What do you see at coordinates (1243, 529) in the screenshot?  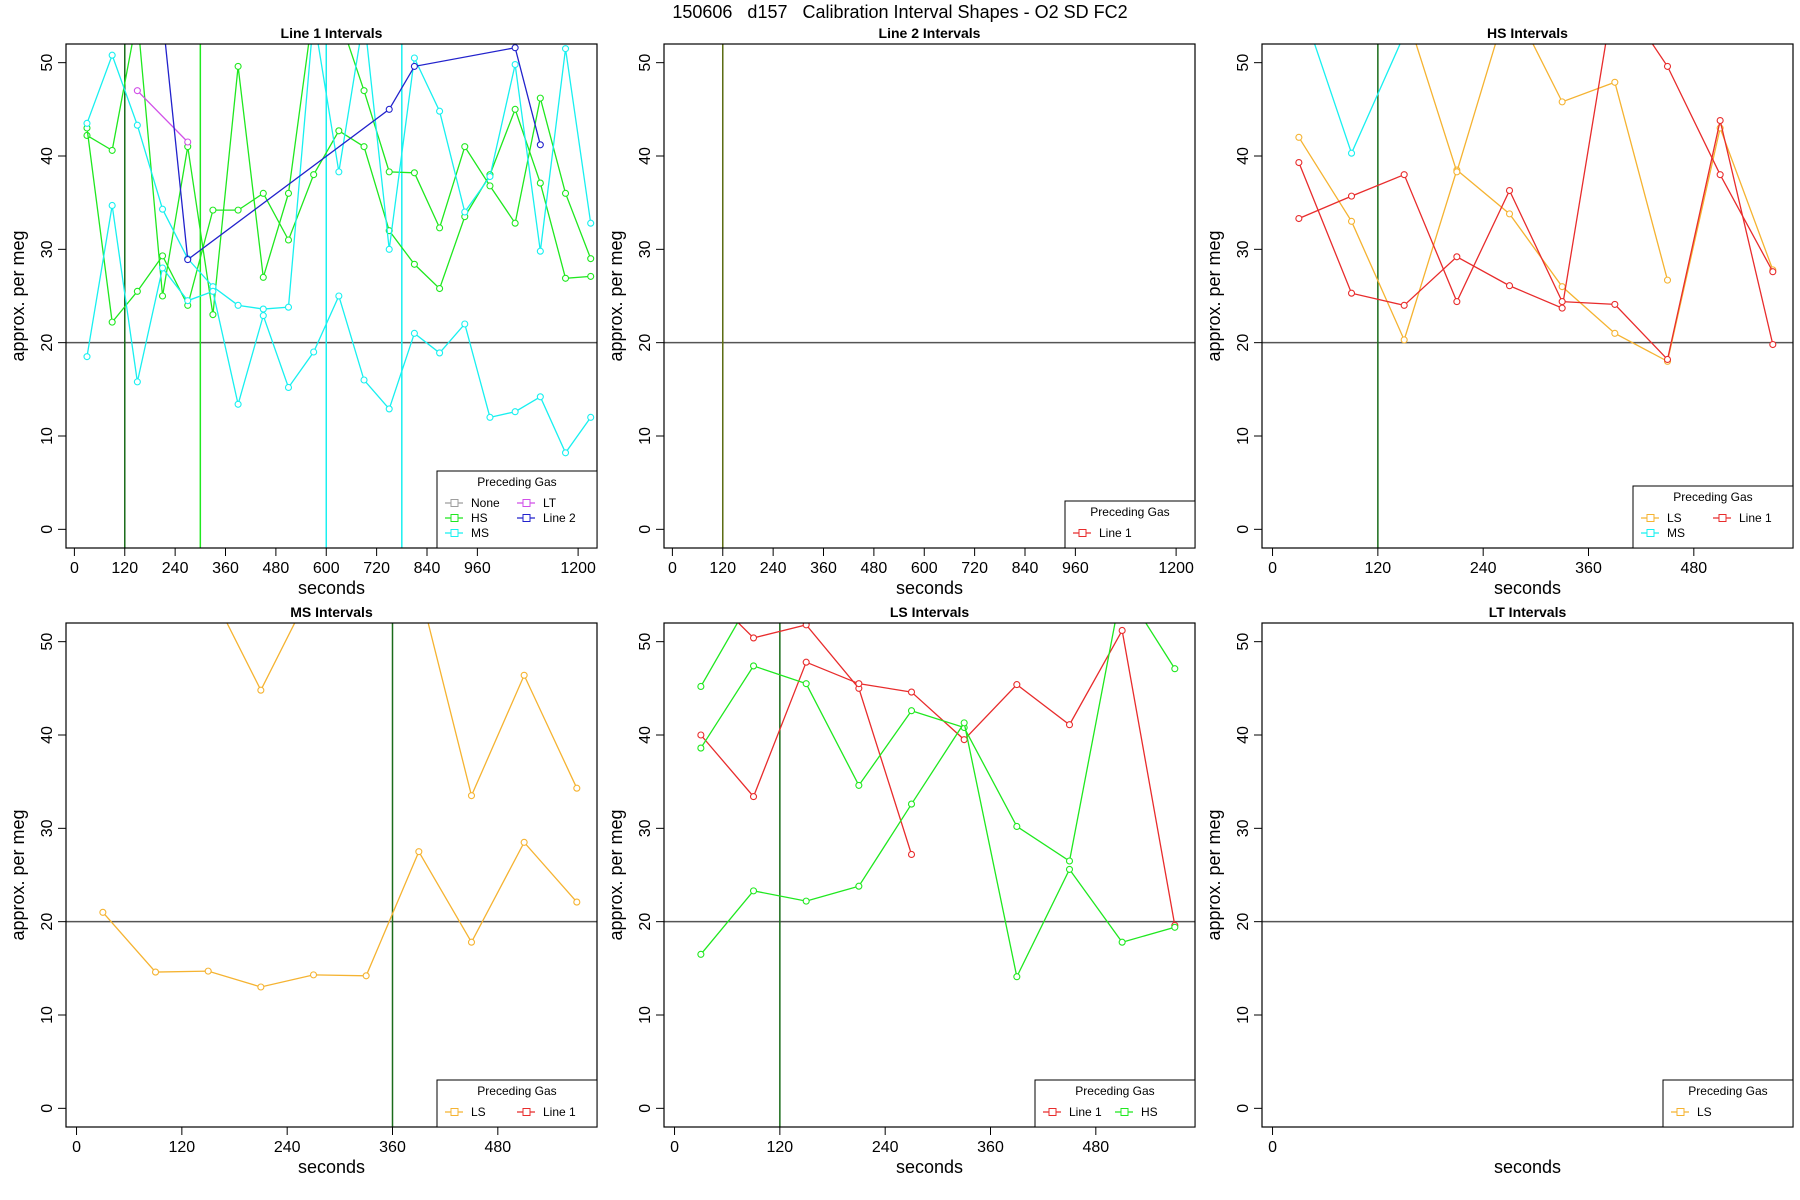 I see `y-tick-label: 0` at bounding box center [1243, 529].